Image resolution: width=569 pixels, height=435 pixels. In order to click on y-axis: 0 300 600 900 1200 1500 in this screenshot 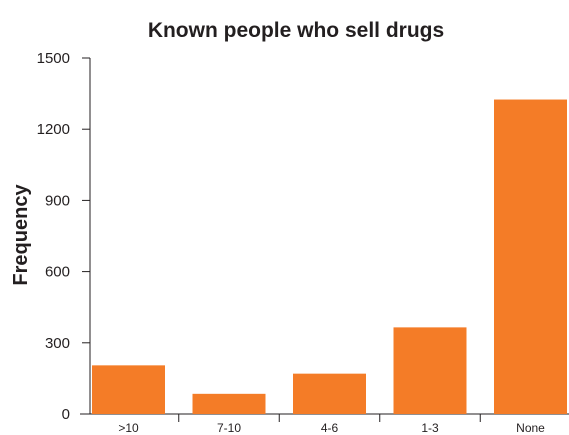, I will do `click(64, 236)`.